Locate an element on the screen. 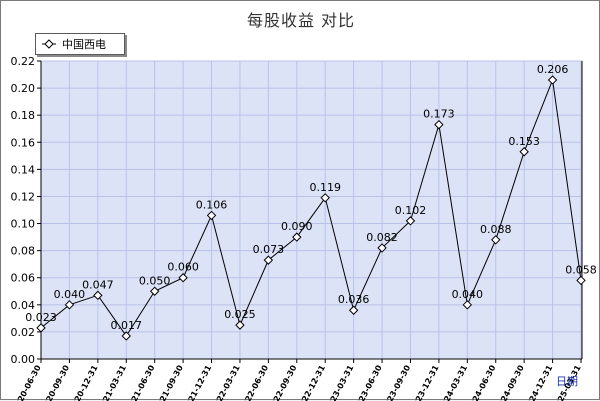  x-tick-label: 2023-09-30 is located at coordinates (396, 382).